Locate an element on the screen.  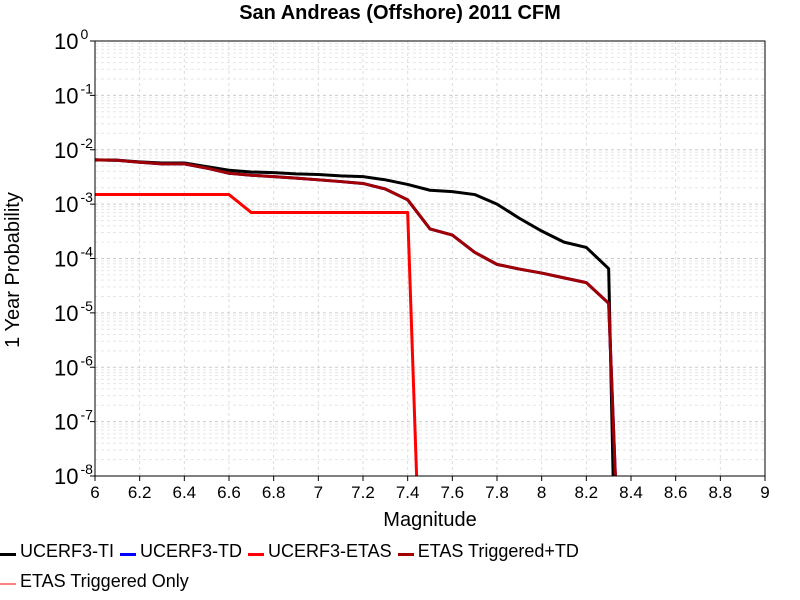
x-tick-label: 6.2 is located at coordinates (140, 492).